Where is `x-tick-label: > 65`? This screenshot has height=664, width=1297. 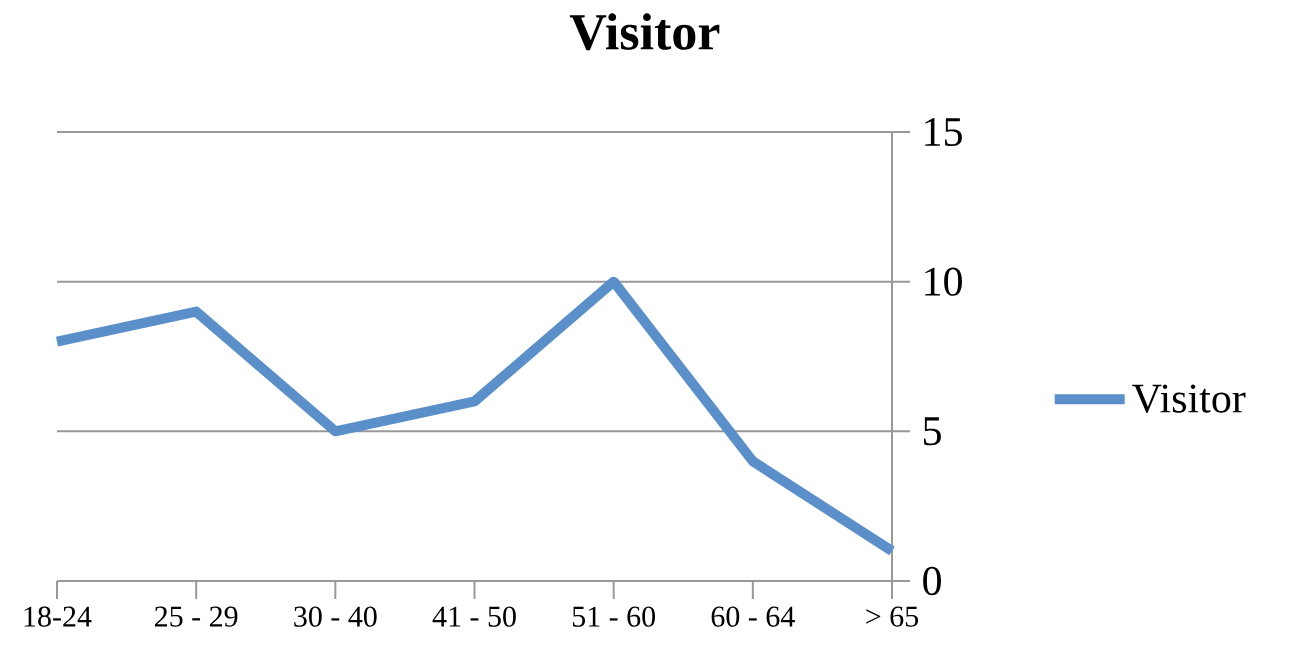 x-tick-label: > 65 is located at coordinates (892, 616).